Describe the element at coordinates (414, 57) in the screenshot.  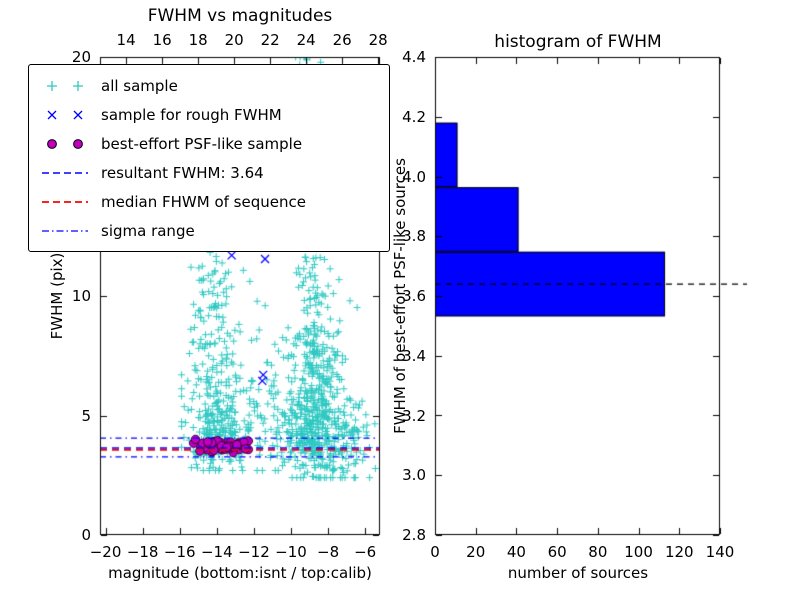
I see `histogram-y-tick-label: 4.4` at that location.